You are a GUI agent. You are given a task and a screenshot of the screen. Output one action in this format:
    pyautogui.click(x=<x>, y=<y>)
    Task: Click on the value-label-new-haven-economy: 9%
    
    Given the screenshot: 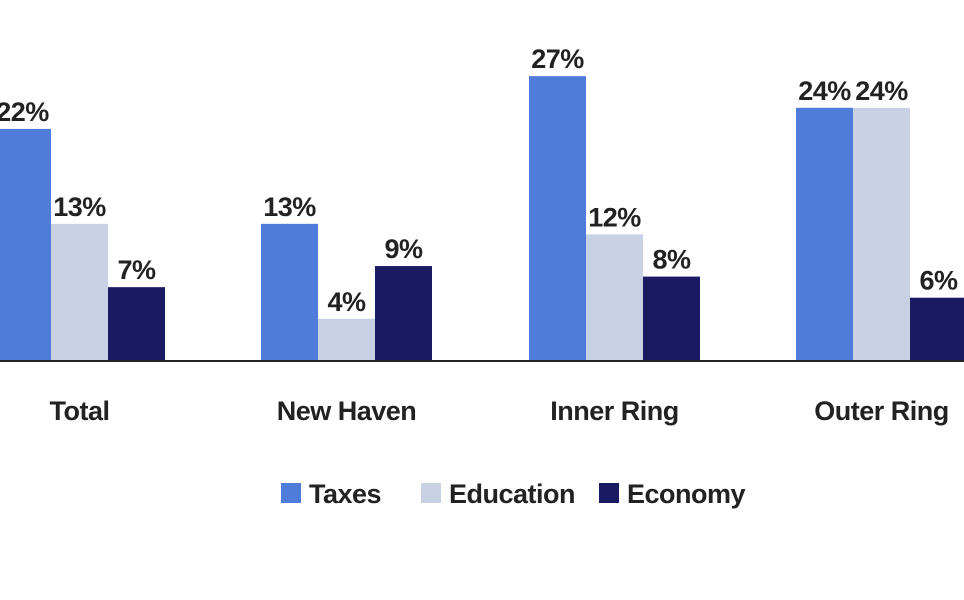 What is the action you would take?
    pyautogui.click(x=403, y=249)
    